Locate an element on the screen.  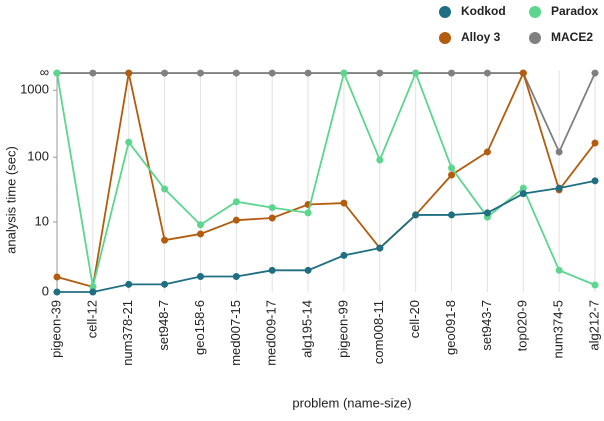
x-axis-label: problem (name-size) is located at coordinates (351, 402).